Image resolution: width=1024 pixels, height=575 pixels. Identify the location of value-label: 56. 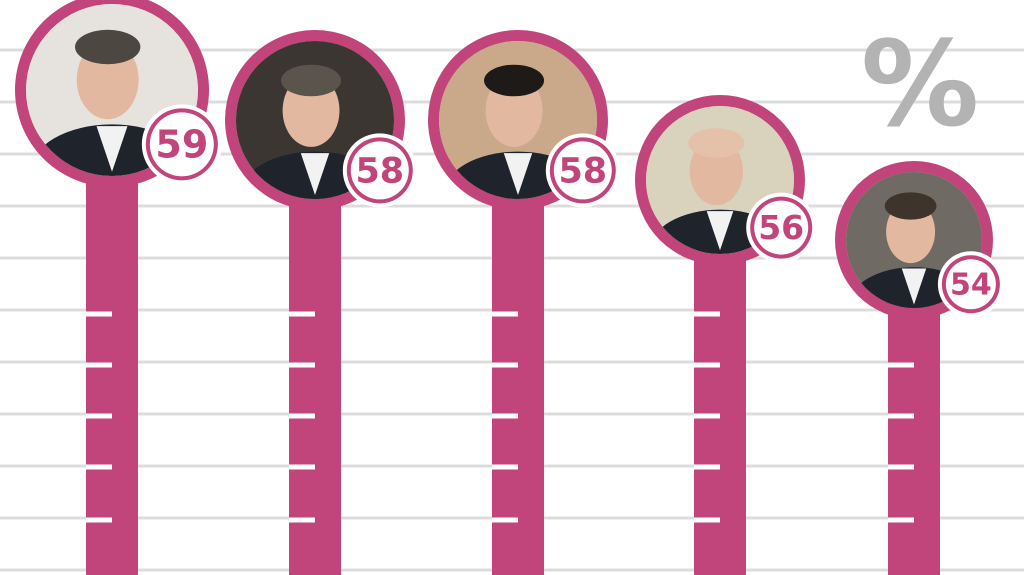
(781, 227).